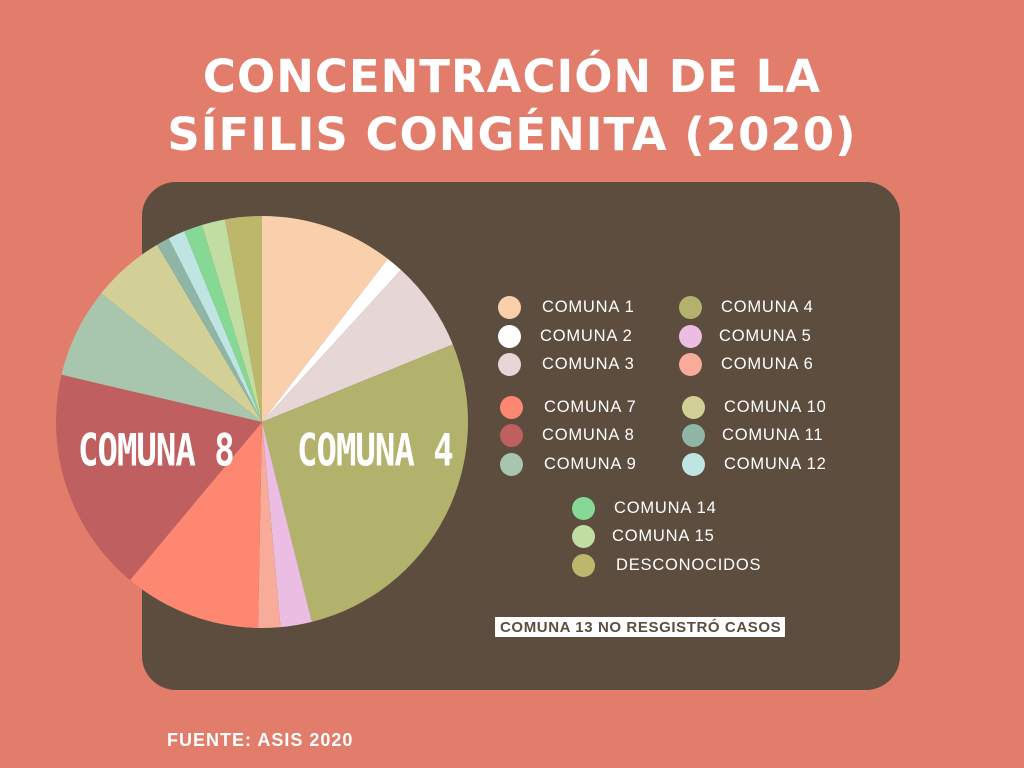 The width and height of the screenshot is (1024, 768). Describe the element at coordinates (375, 451) in the screenshot. I see `slice-label-comuna-4: COMUNA 4` at that location.